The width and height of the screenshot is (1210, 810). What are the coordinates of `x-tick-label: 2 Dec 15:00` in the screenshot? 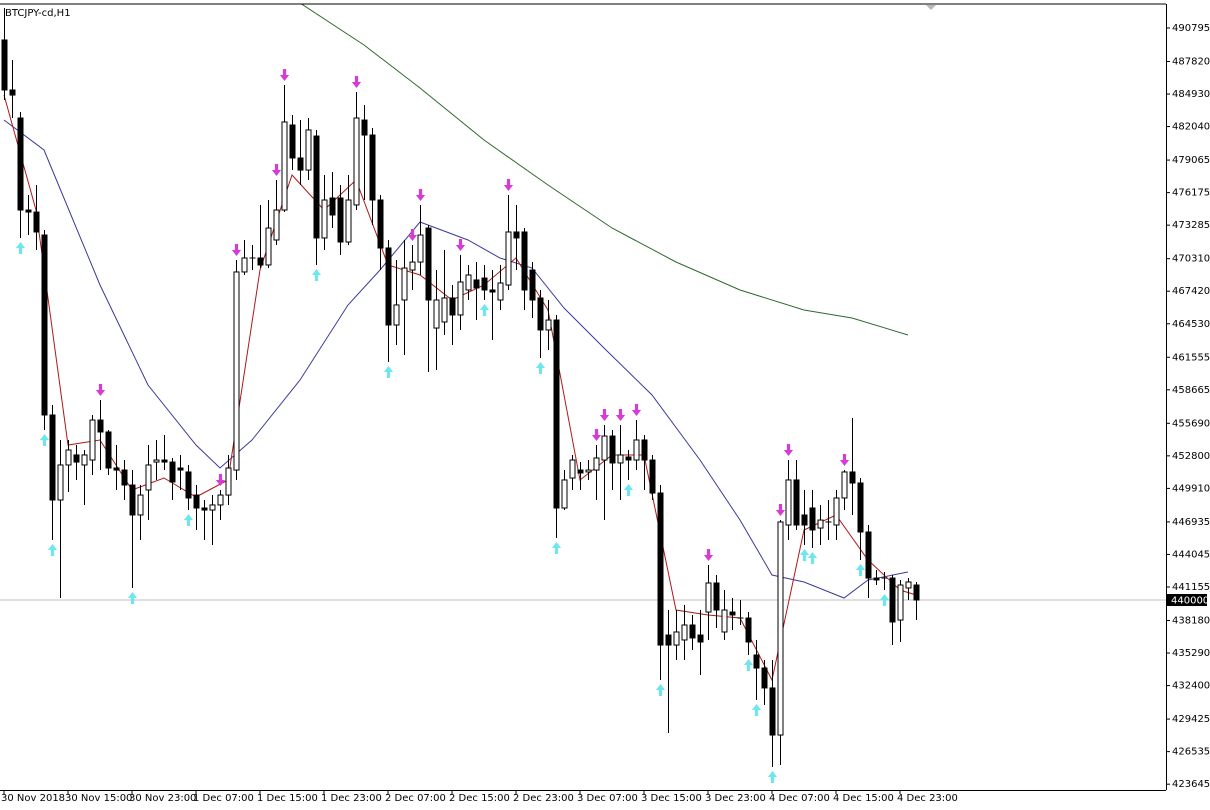 It's located at (479, 798).